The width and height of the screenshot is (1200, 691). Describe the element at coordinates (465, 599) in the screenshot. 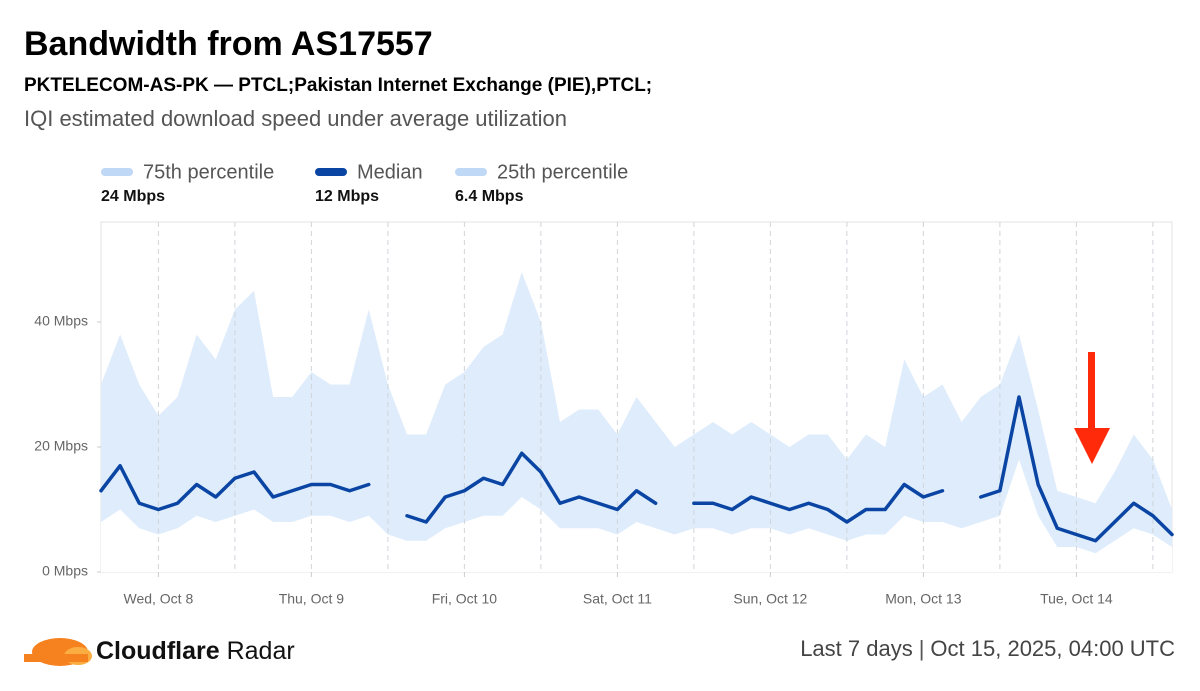

I see `x-tick-label: Fri, Oct 10` at that location.